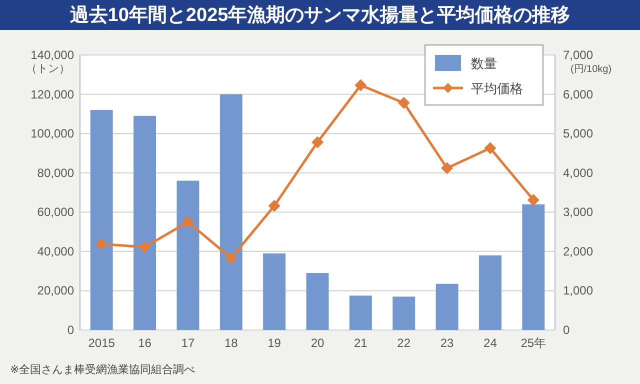 The height and width of the screenshot is (384, 640). What do you see at coordinates (404, 343) in the screenshot?
I see `x-tick-label: 22` at bounding box center [404, 343].